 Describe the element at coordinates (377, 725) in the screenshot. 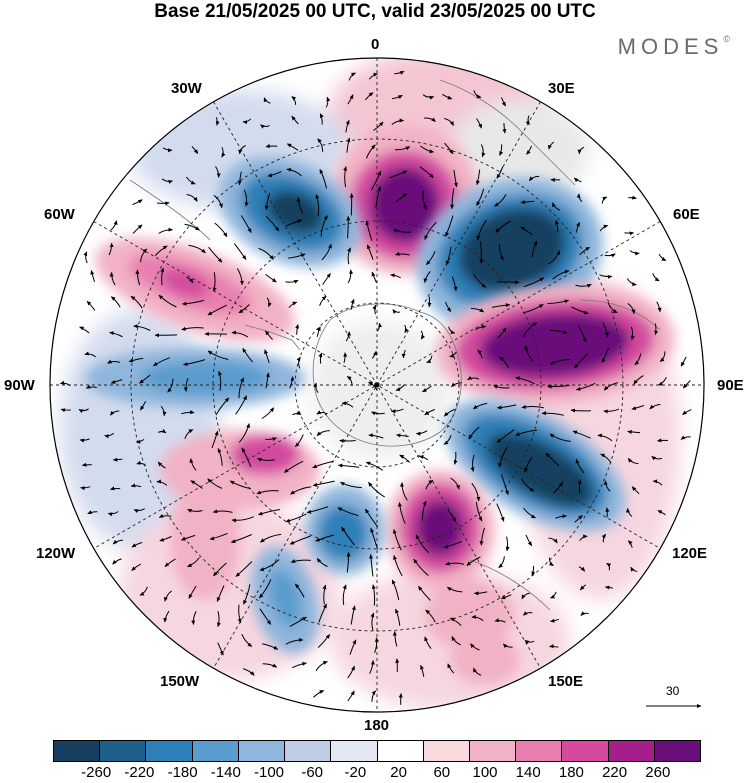

I see `lon-label-180: 180` at that location.